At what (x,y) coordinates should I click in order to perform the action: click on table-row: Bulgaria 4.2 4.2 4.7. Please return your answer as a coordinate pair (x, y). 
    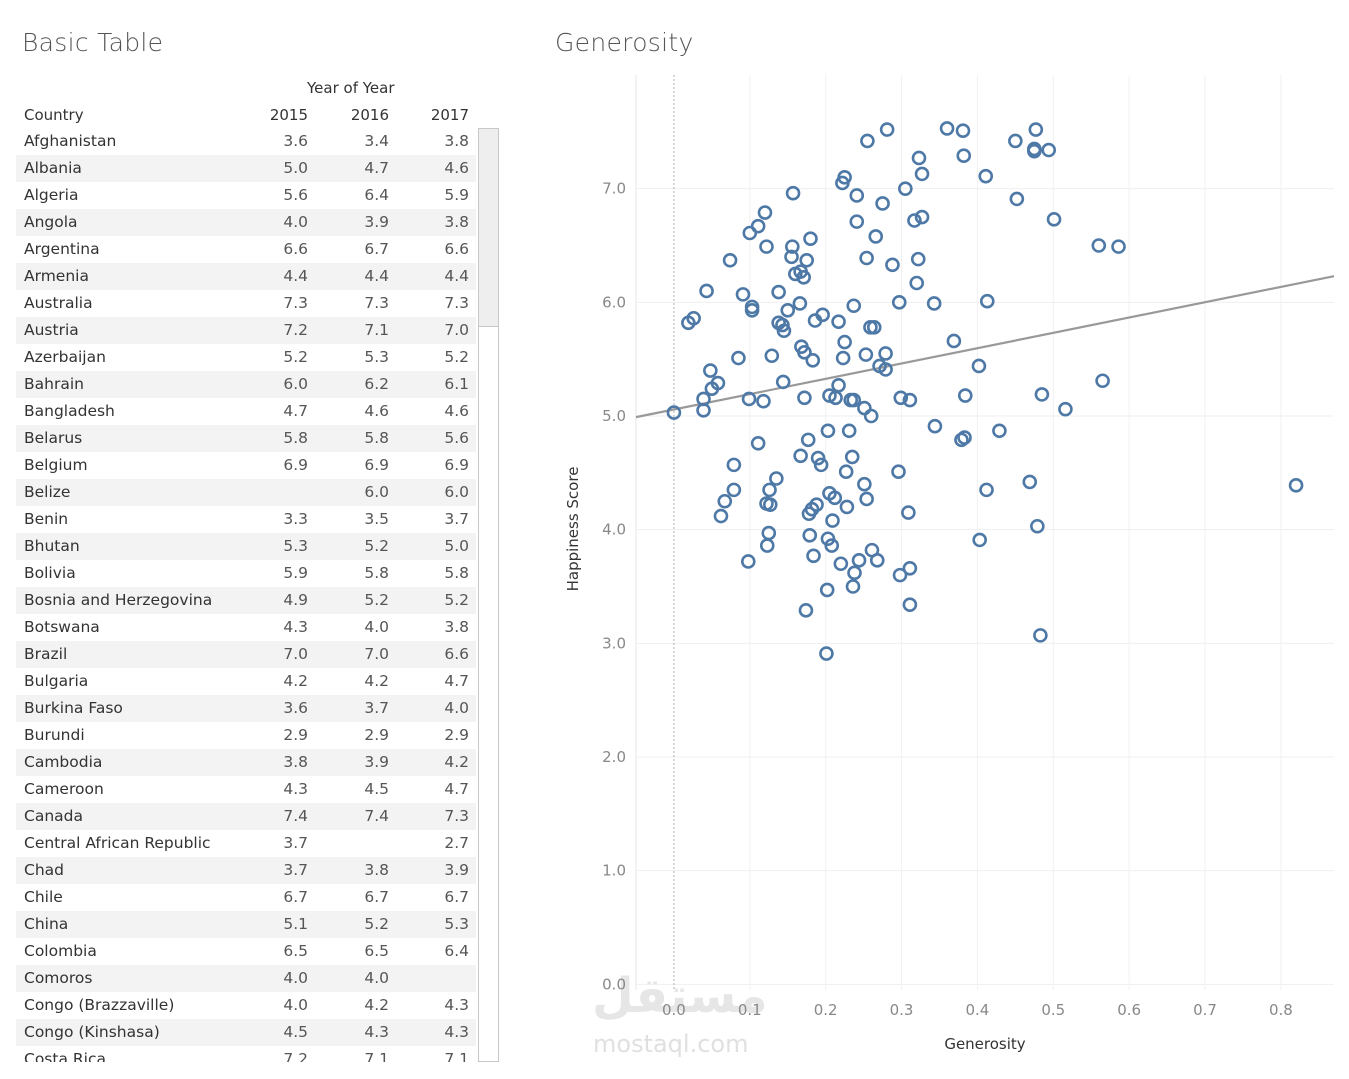
    Looking at the image, I should click on (246, 681).